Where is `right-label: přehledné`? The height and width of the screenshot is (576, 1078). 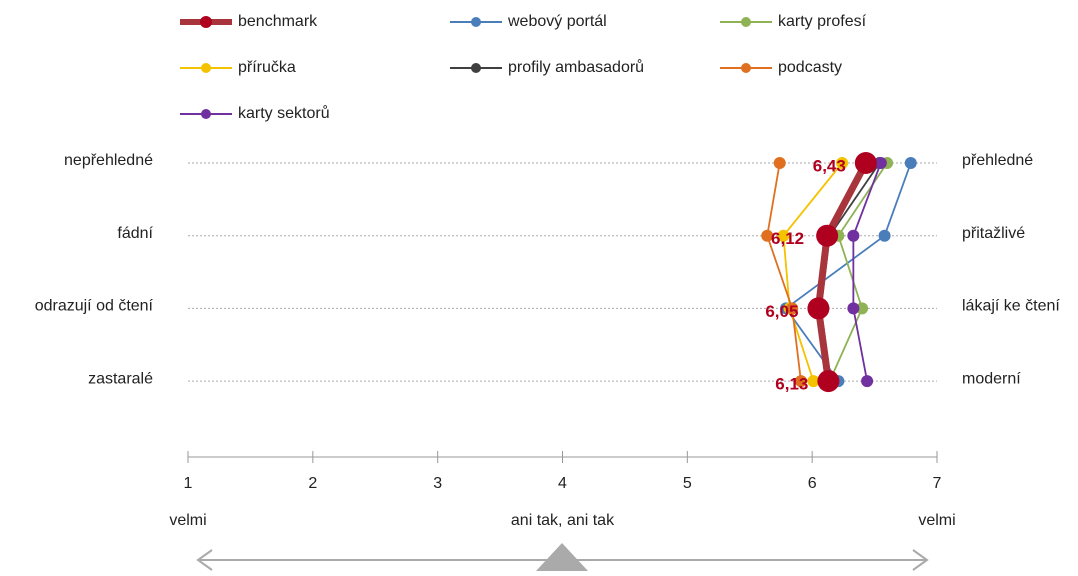 right-label: přehledné is located at coordinates (997, 160).